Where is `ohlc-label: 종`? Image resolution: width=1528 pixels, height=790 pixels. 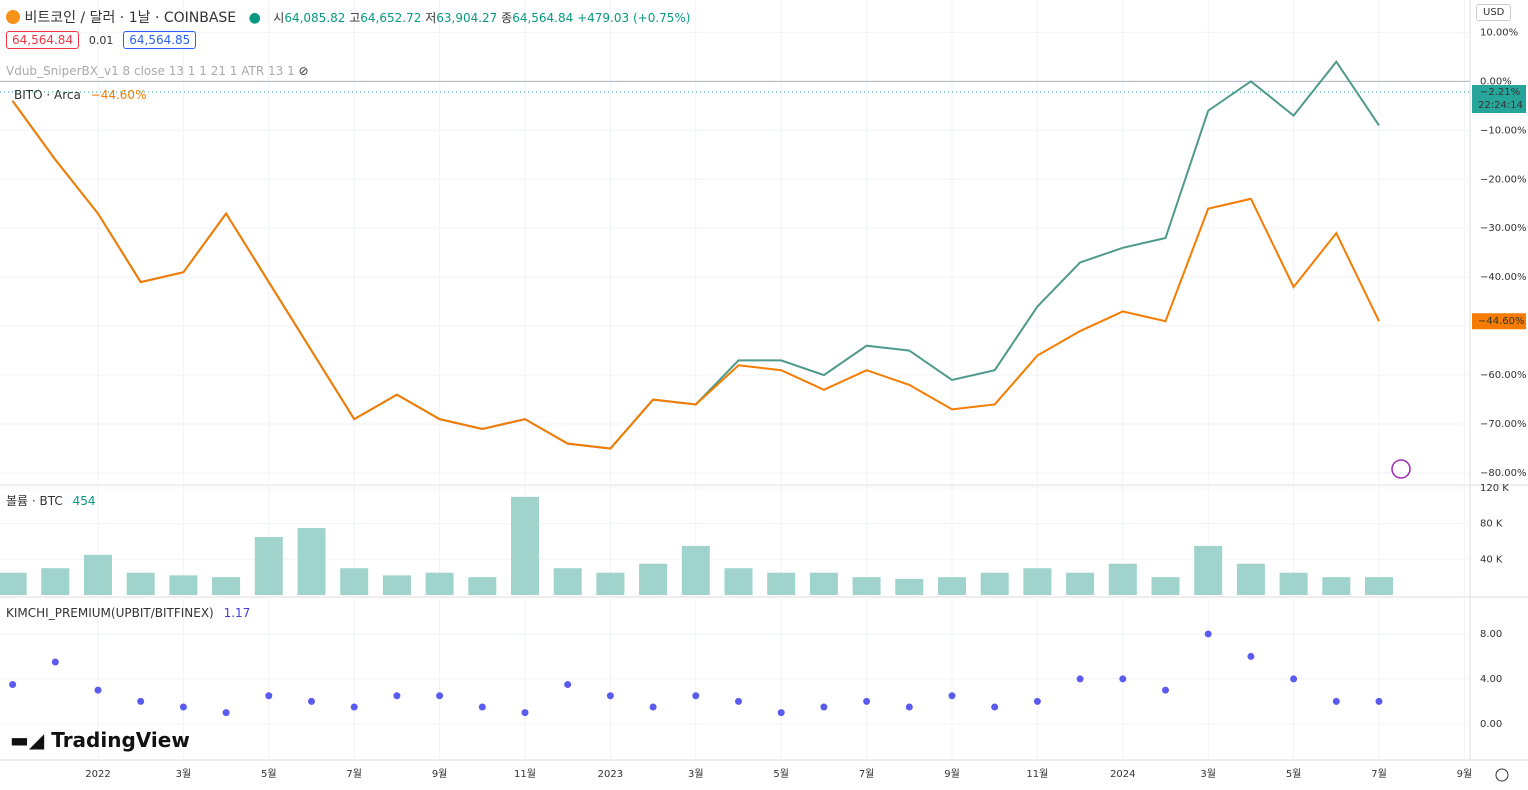 ohlc-label: 종 is located at coordinates (507, 18).